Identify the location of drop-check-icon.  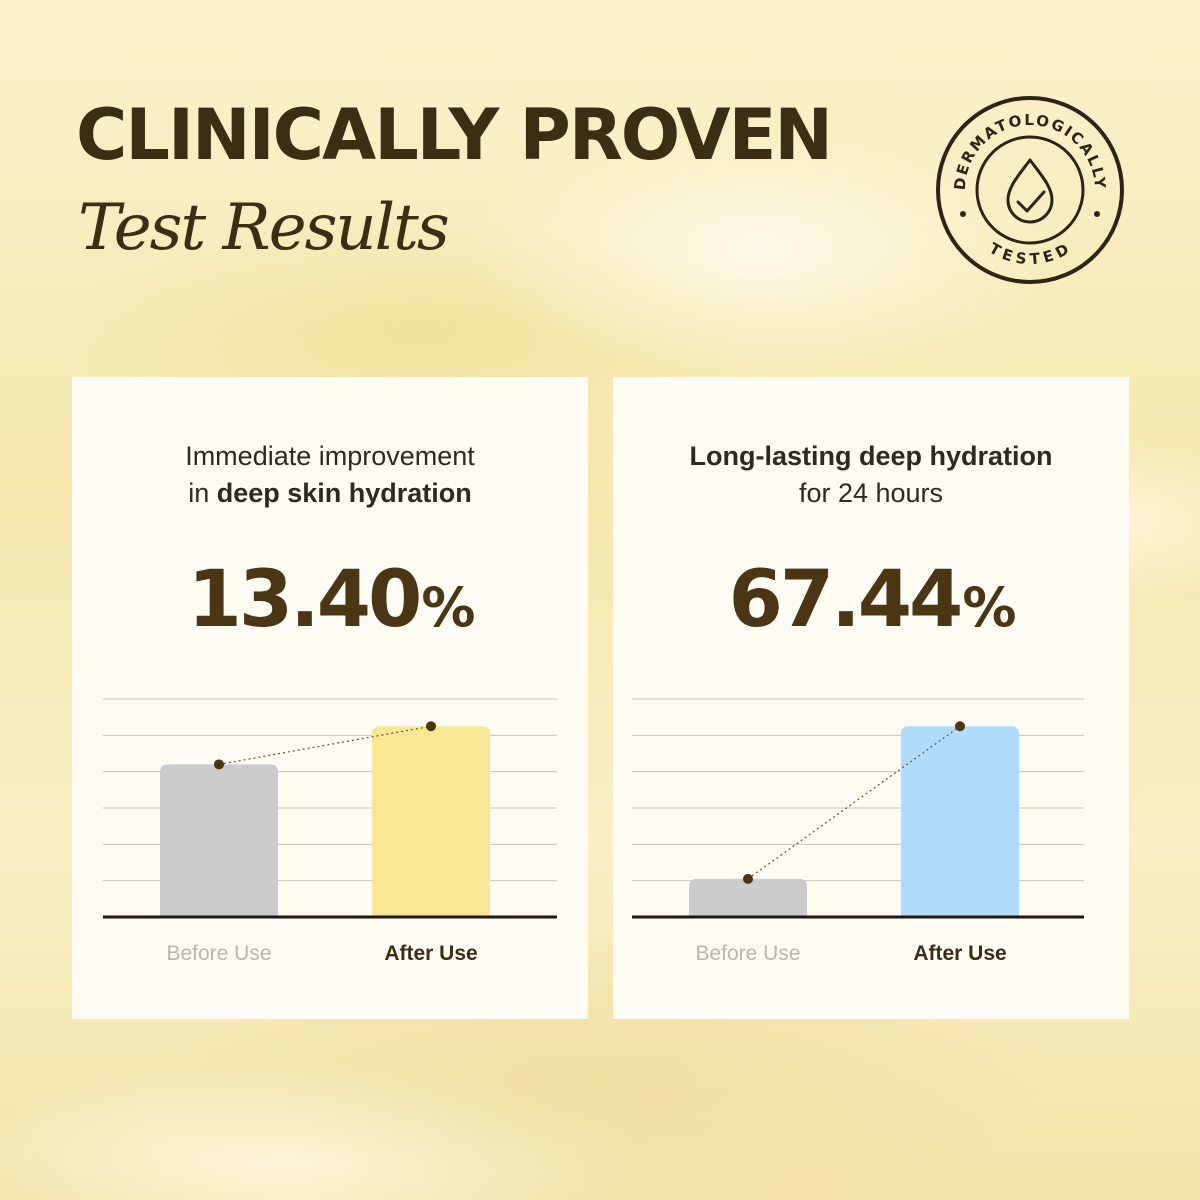
(1030, 191).